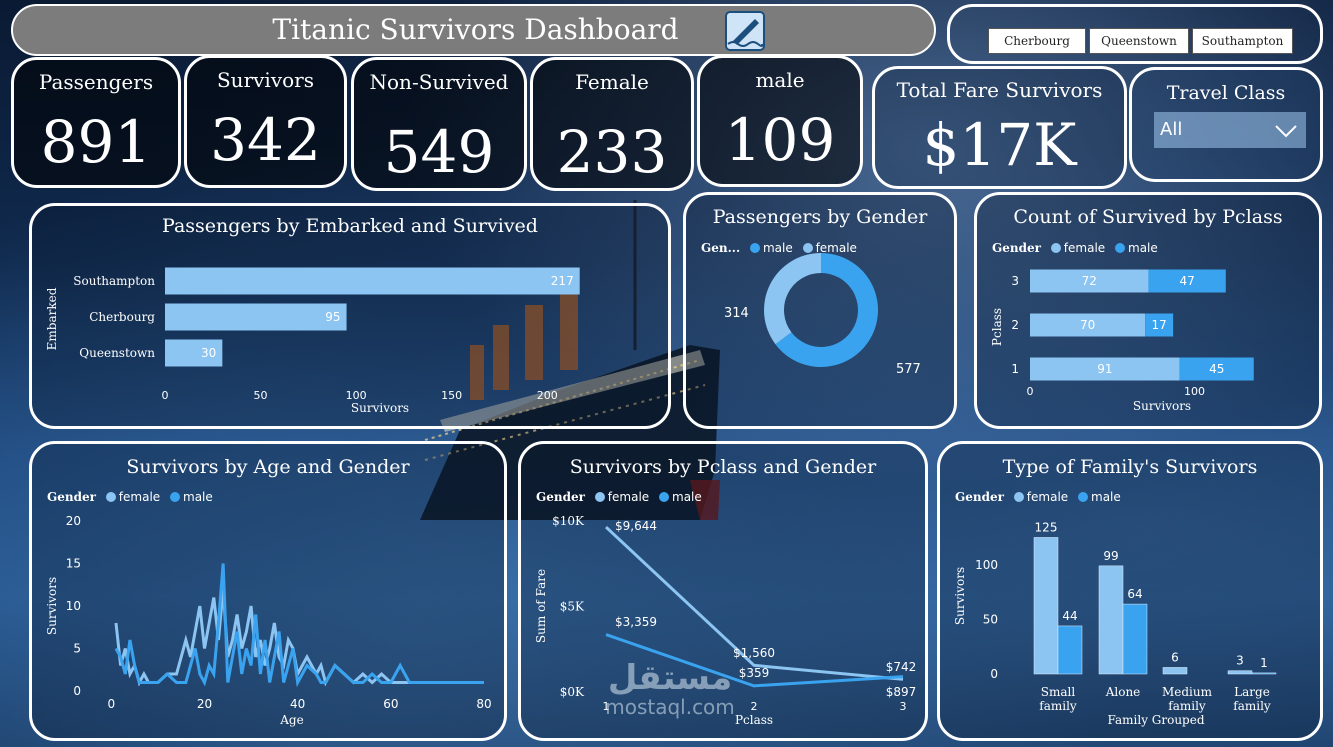 The height and width of the screenshot is (747, 1333). What do you see at coordinates (1089, 281) in the screenshot?
I see `data-label: 72` at bounding box center [1089, 281].